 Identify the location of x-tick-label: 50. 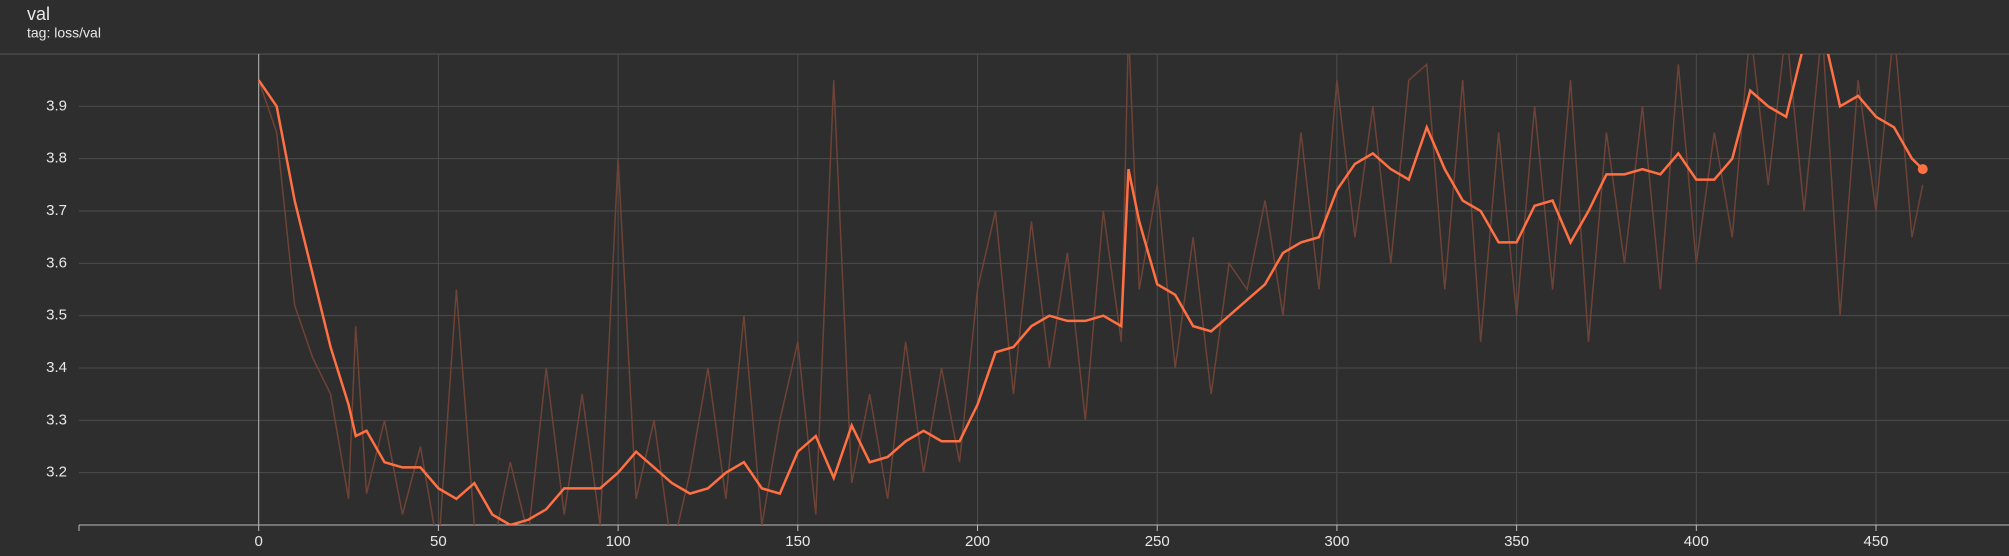
(438, 541).